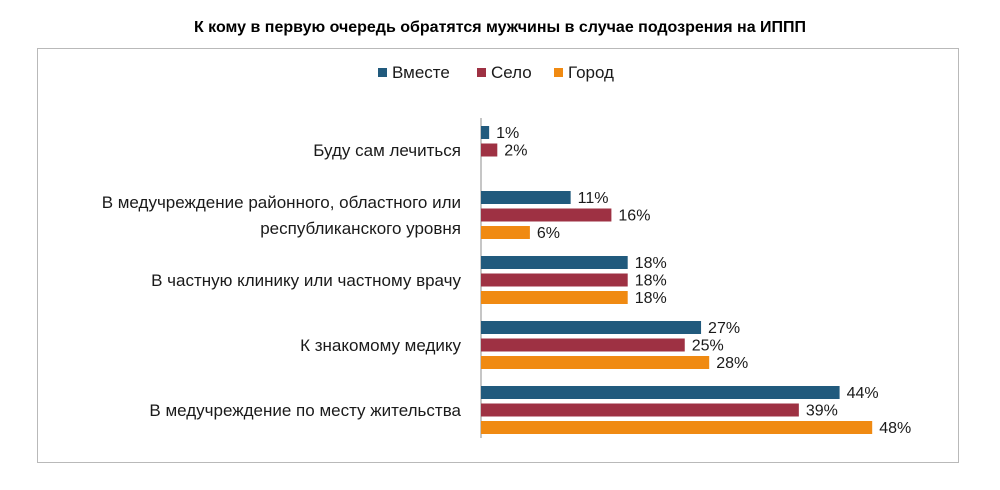 This screenshot has height=490, width=1000. What do you see at coordinates (708, 346) in the screenshot?
I see `value-label-4-2: 25%` at bounding box center [708, 346].